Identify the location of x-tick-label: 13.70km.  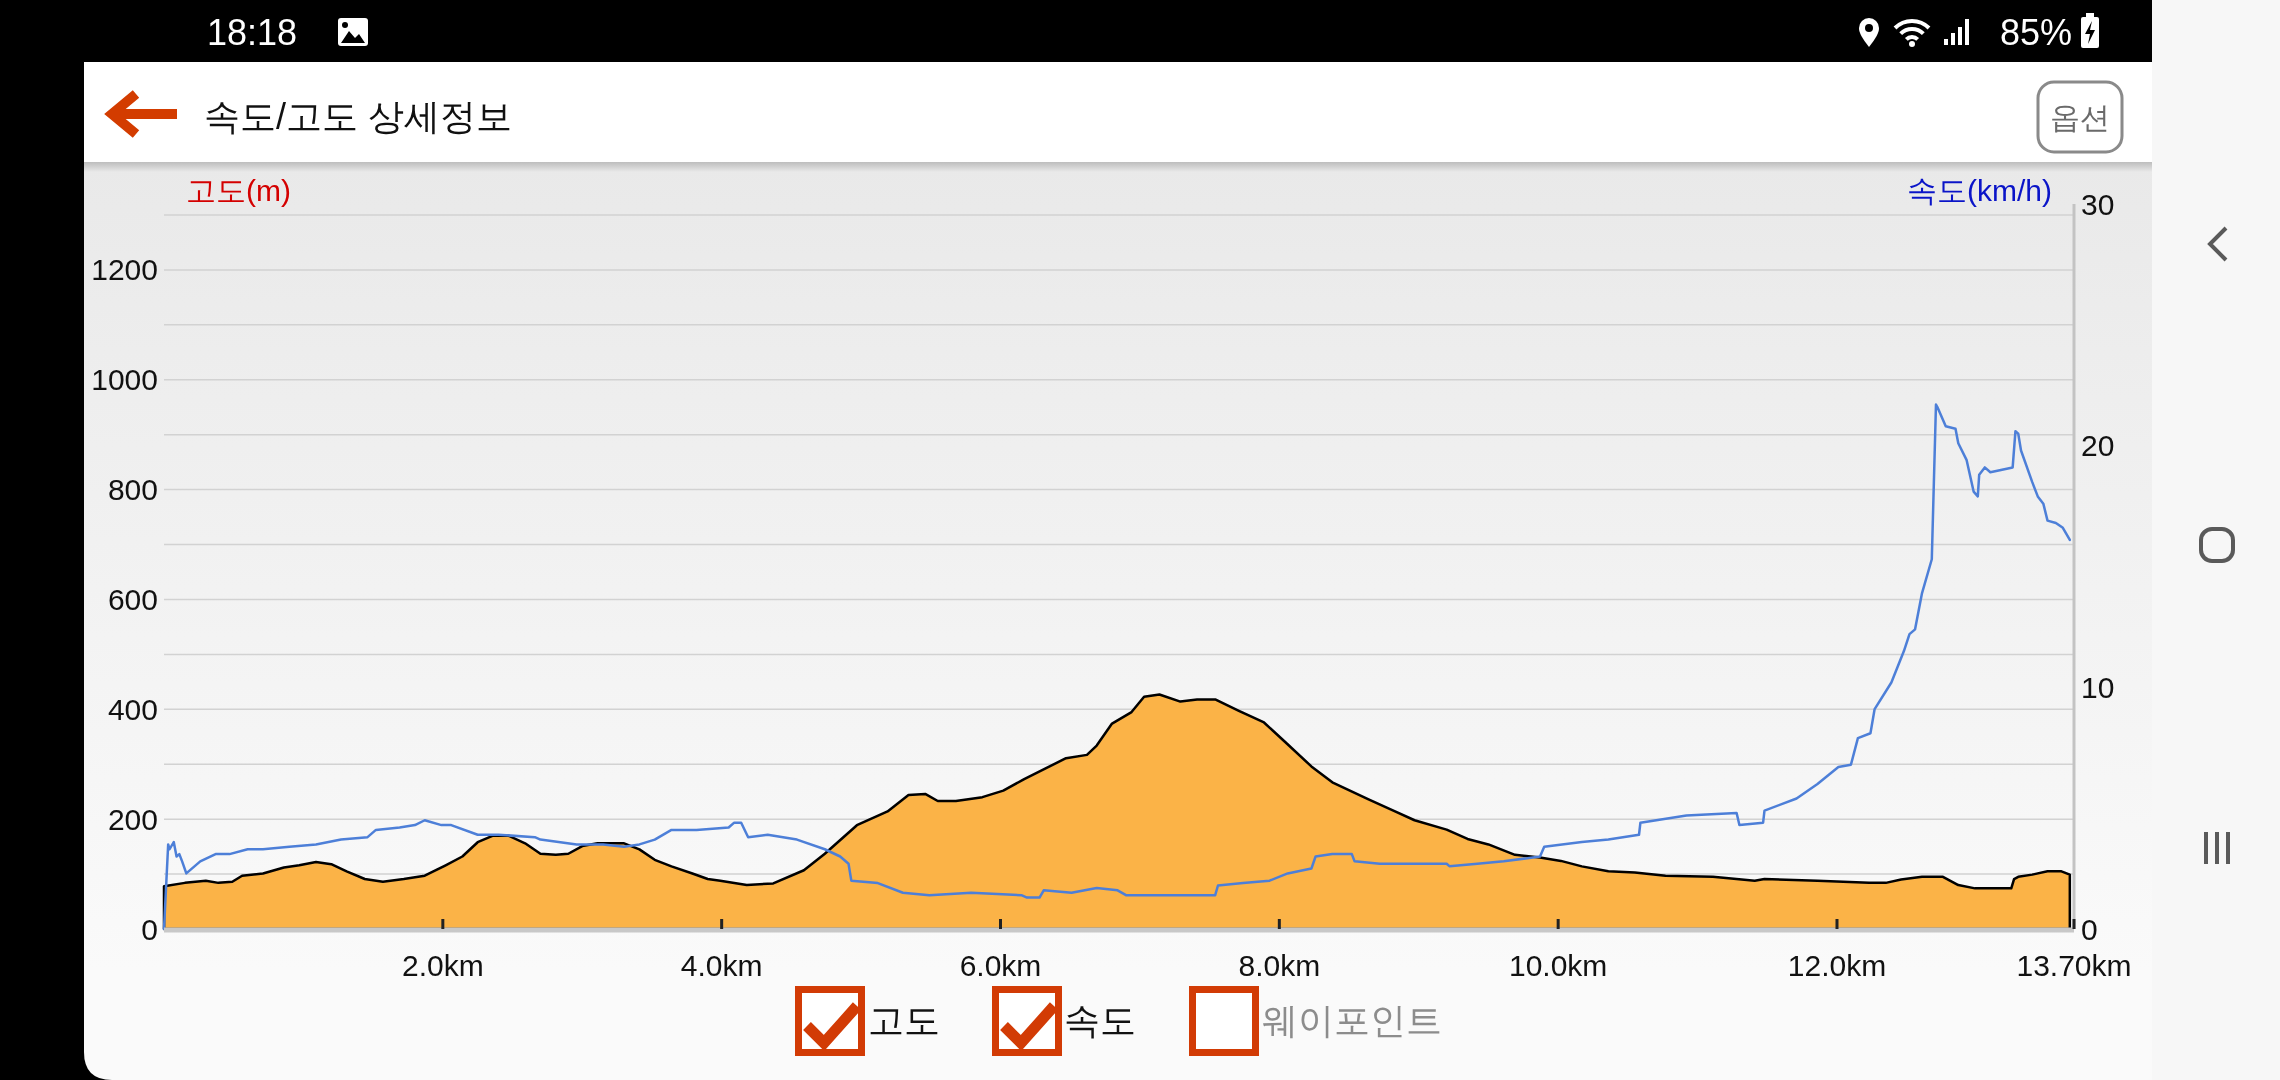
(2074, 965).